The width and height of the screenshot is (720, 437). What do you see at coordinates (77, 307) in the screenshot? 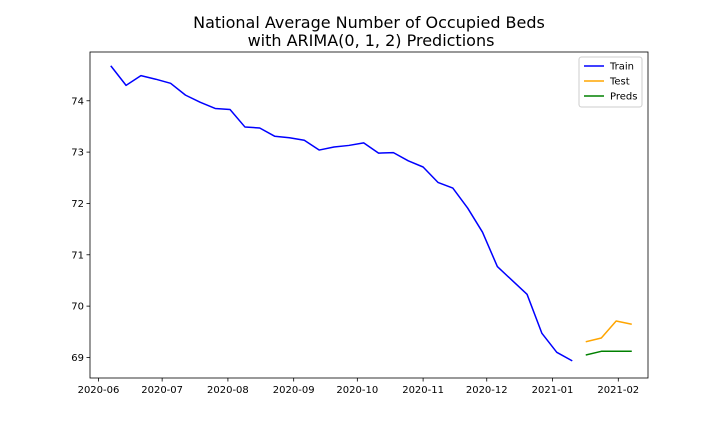
I see `y-tick-label: 70` at bounding box center [77, 307].